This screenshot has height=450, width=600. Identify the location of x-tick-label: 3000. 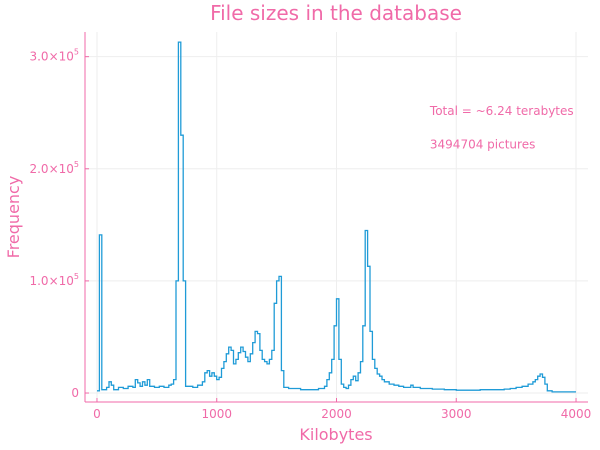
(456, 414).